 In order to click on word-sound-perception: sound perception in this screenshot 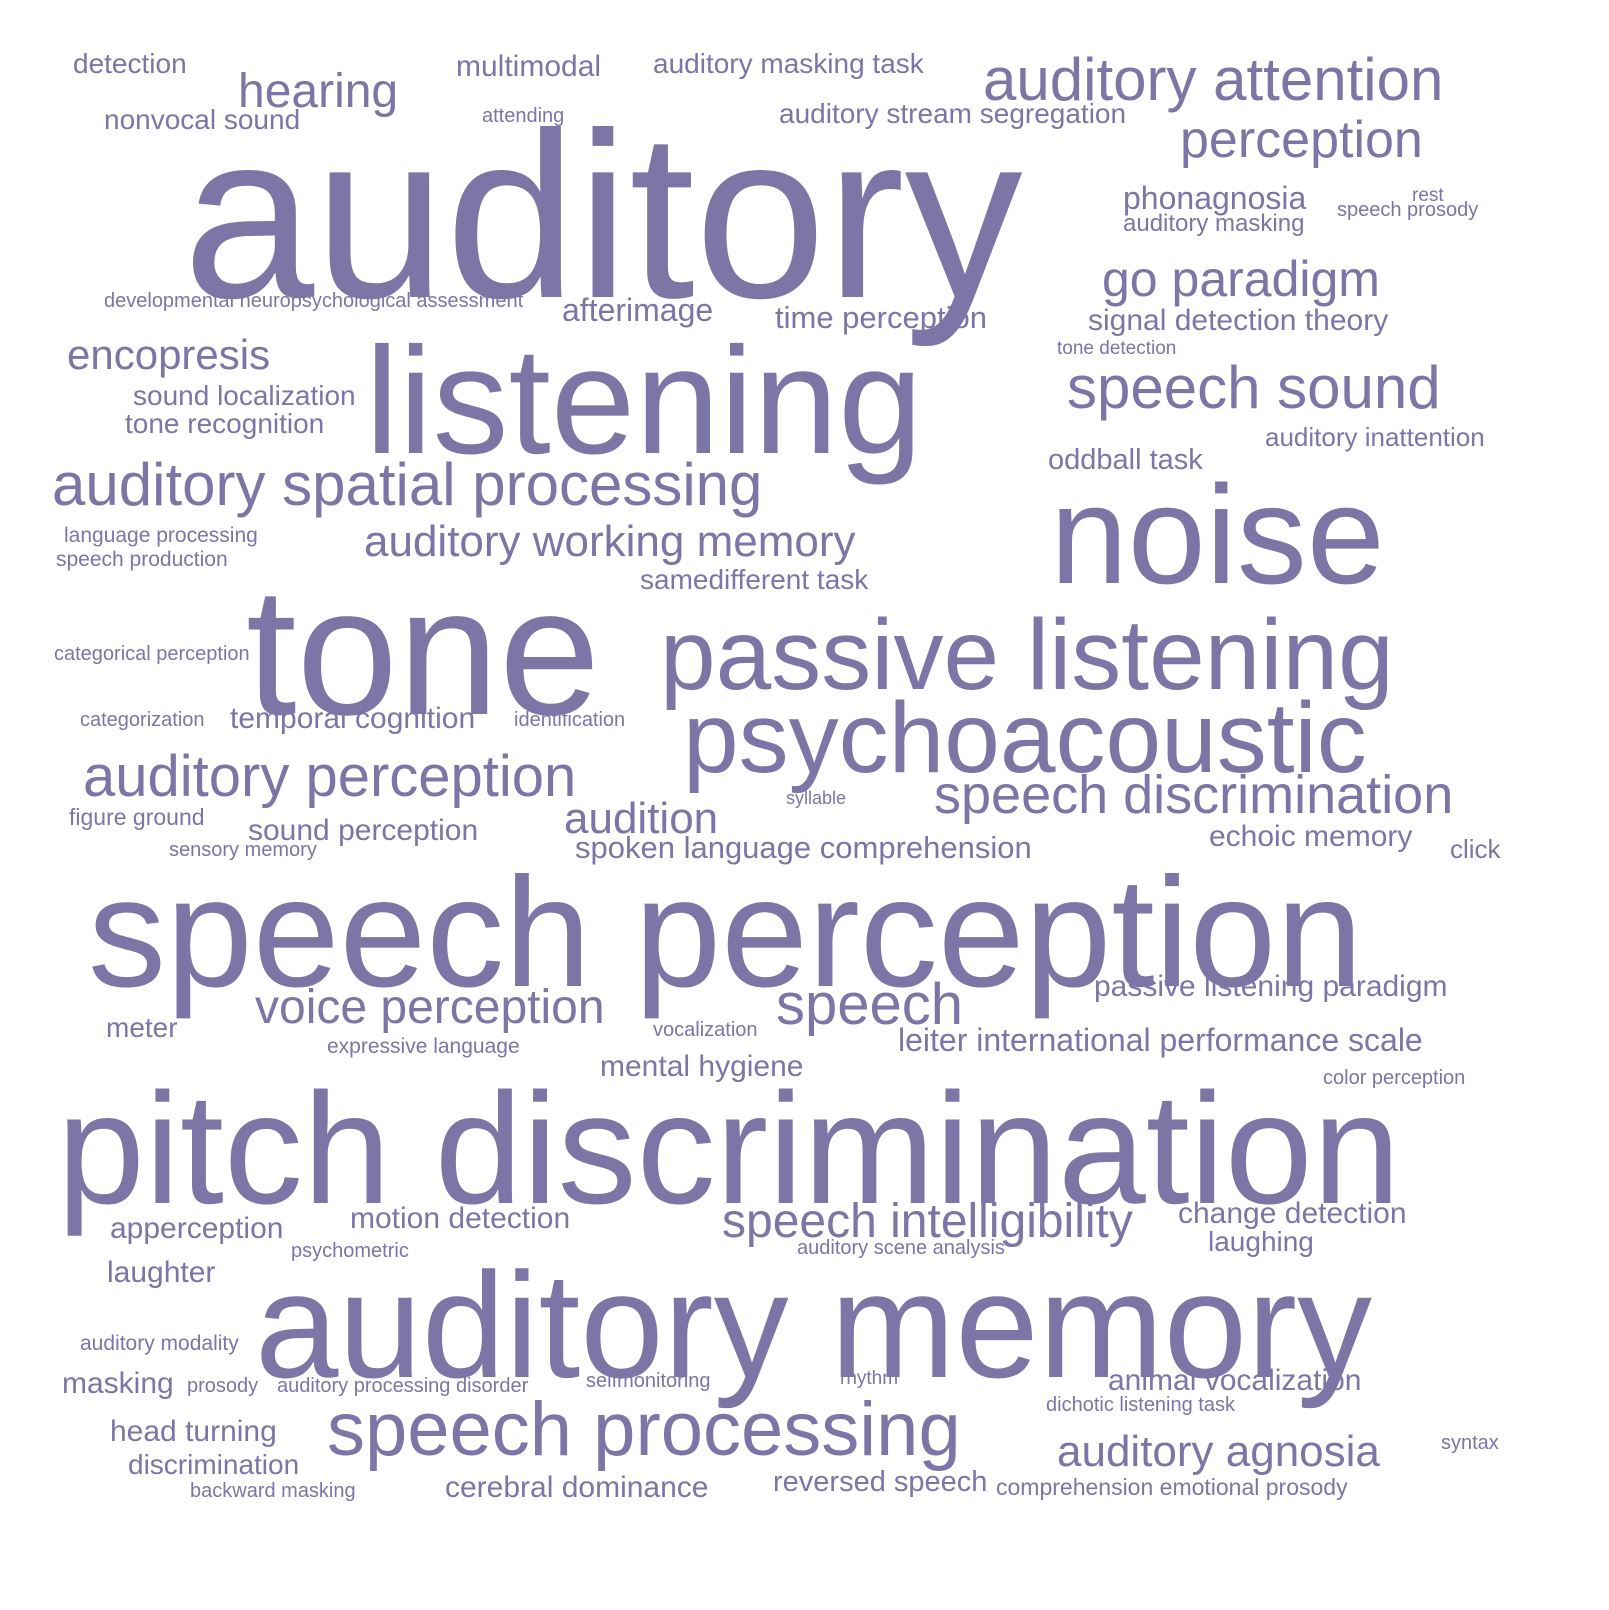, I will do `click(363, 830)`.